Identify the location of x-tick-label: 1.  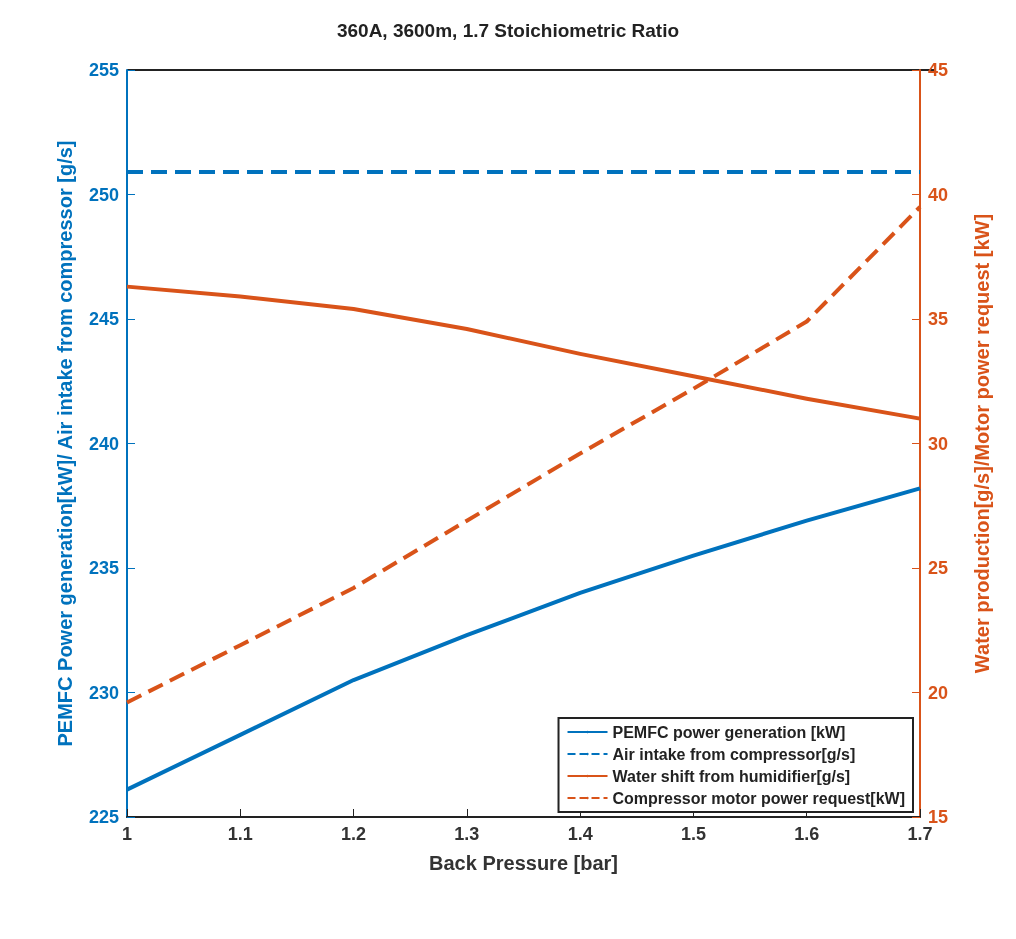
(127, 834).